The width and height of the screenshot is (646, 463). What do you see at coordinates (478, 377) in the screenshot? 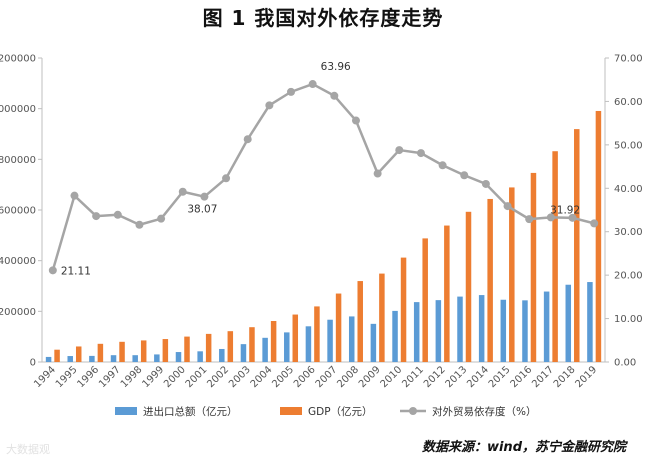
I see `x-tick-label: 2014` at bounding box center [478, 377].